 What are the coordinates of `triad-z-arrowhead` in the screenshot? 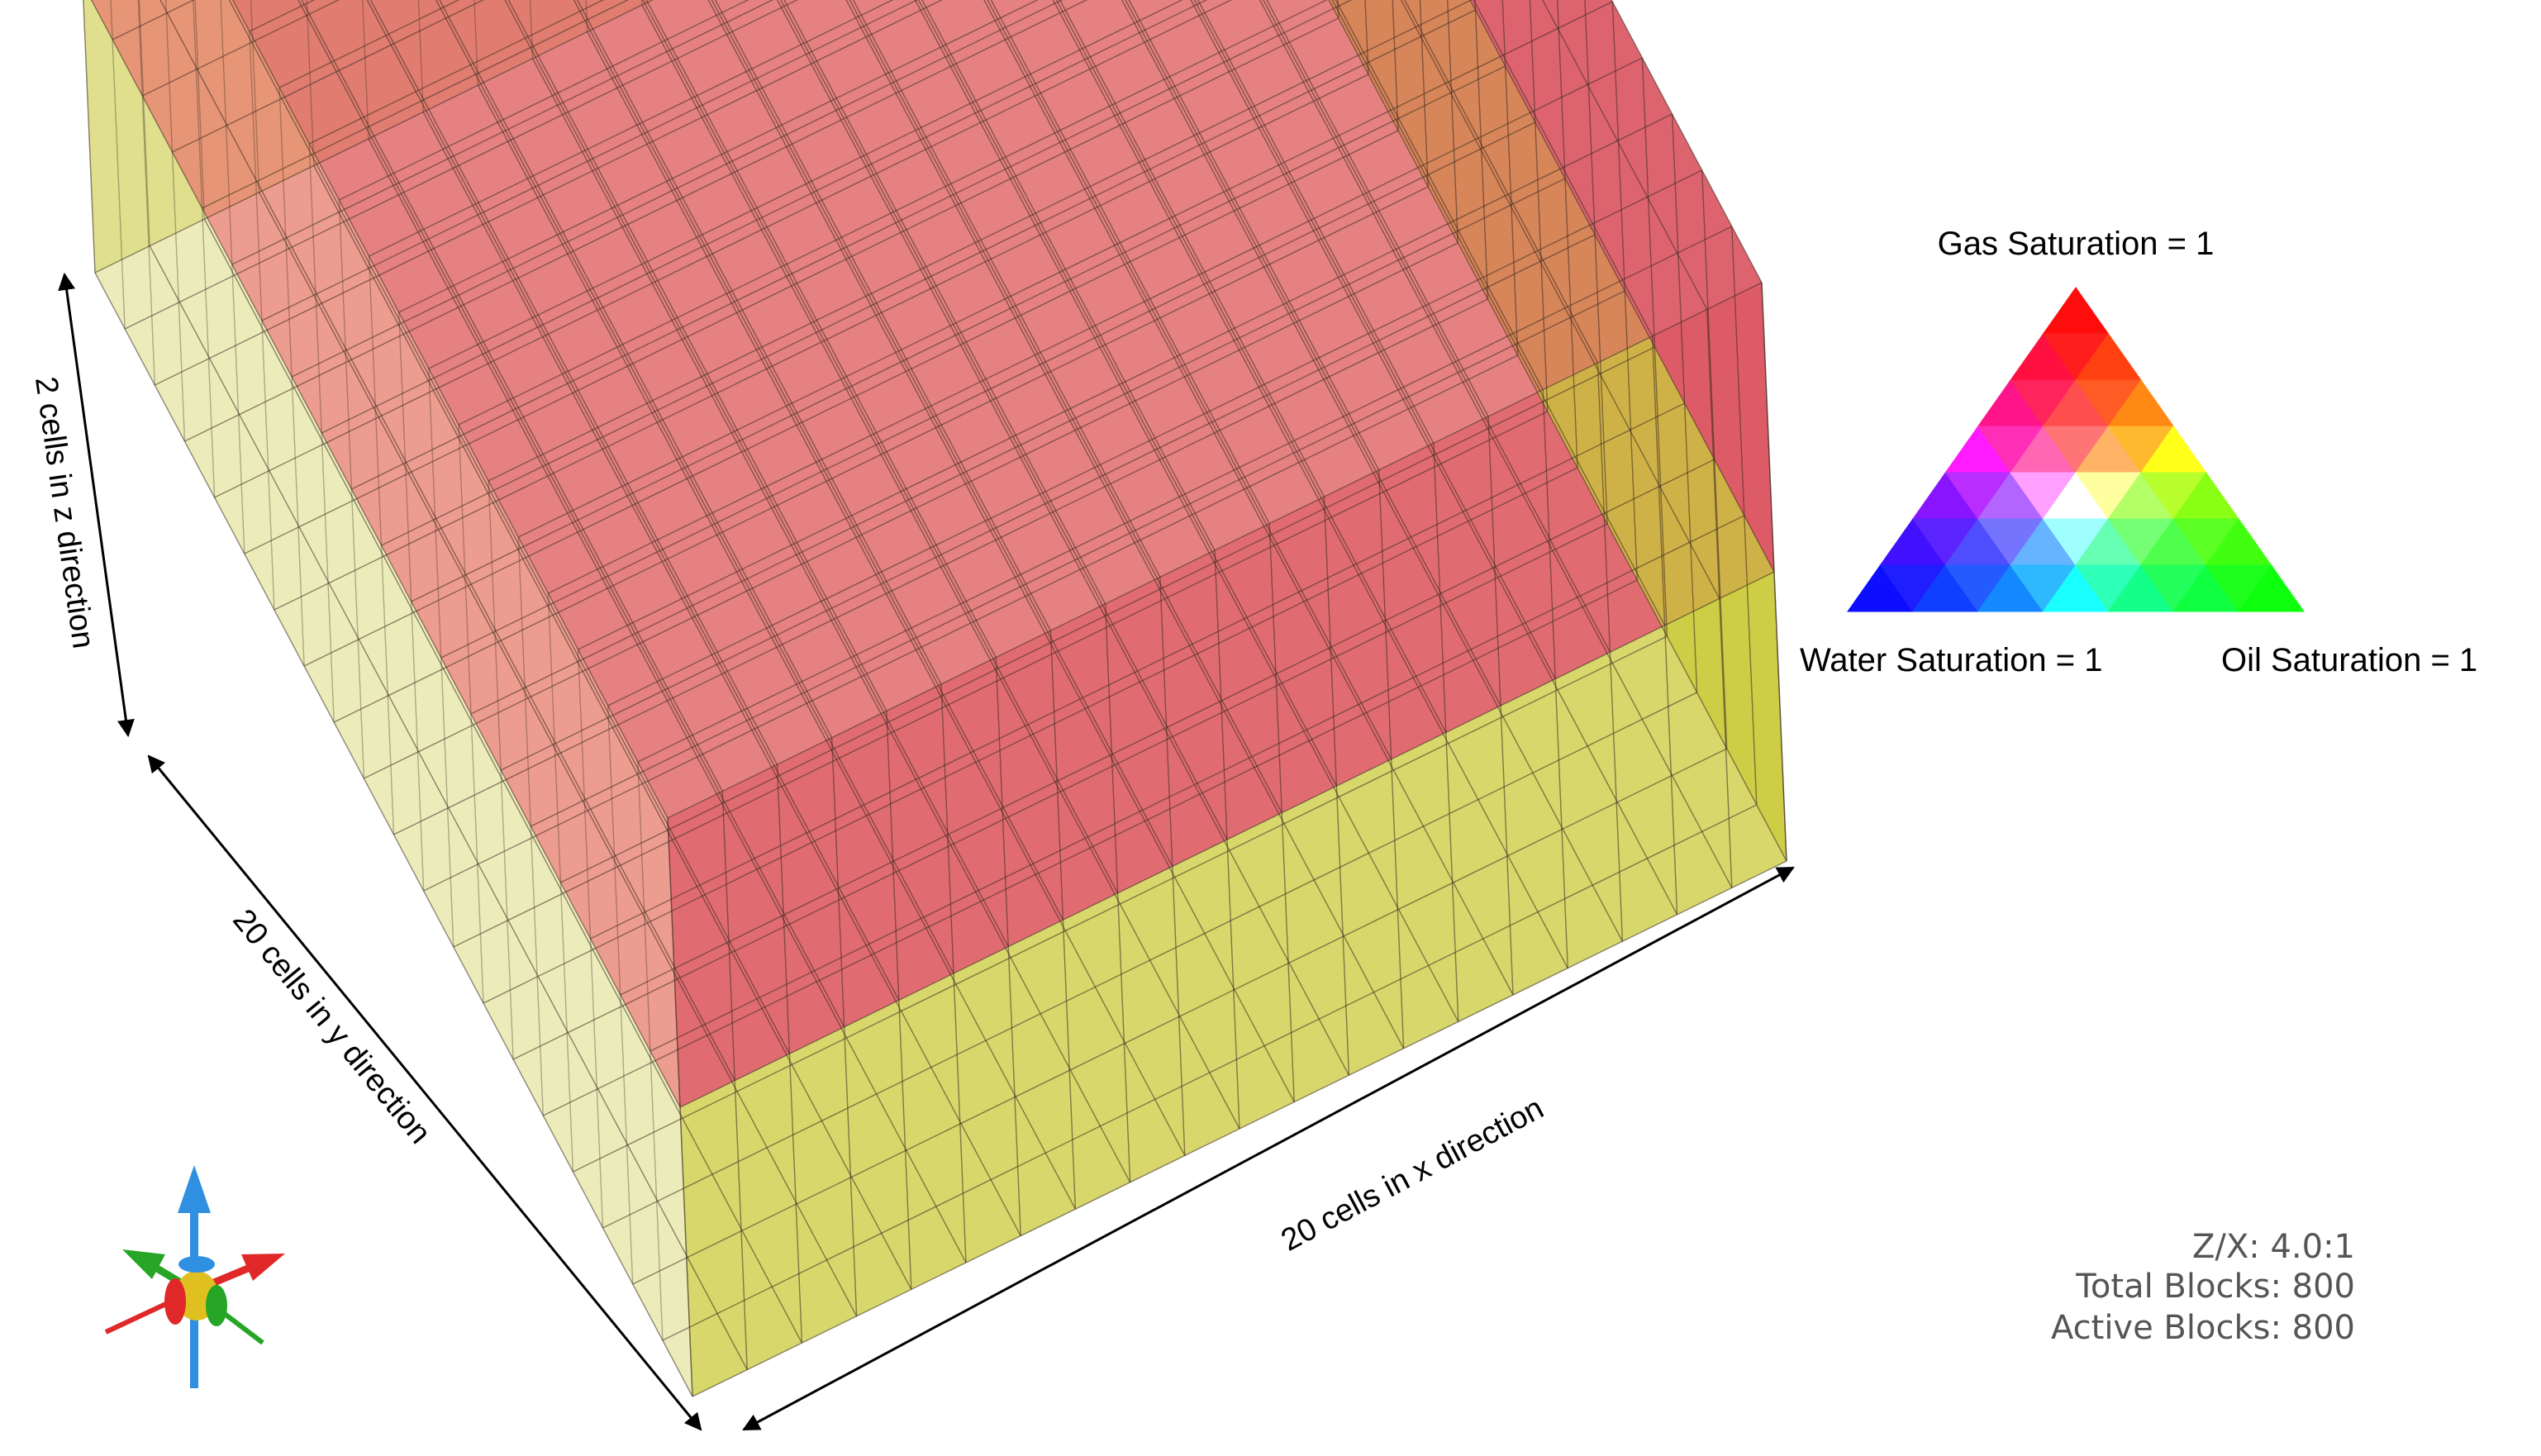 It's located at (194, 1189).